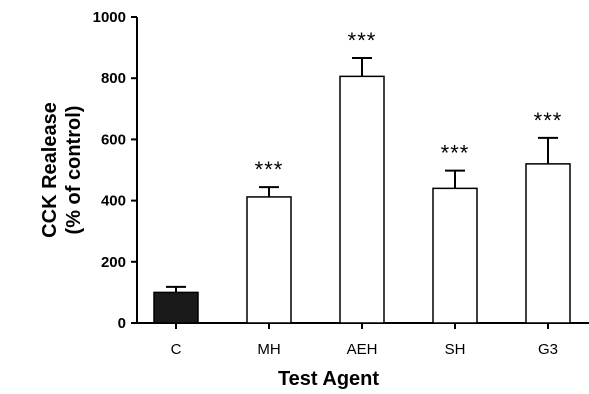 The image size is (589, 394). What do you see at coordinates (455, 255) in the screenshot?
I see `bar-sh` at bounding box center [455, 255].